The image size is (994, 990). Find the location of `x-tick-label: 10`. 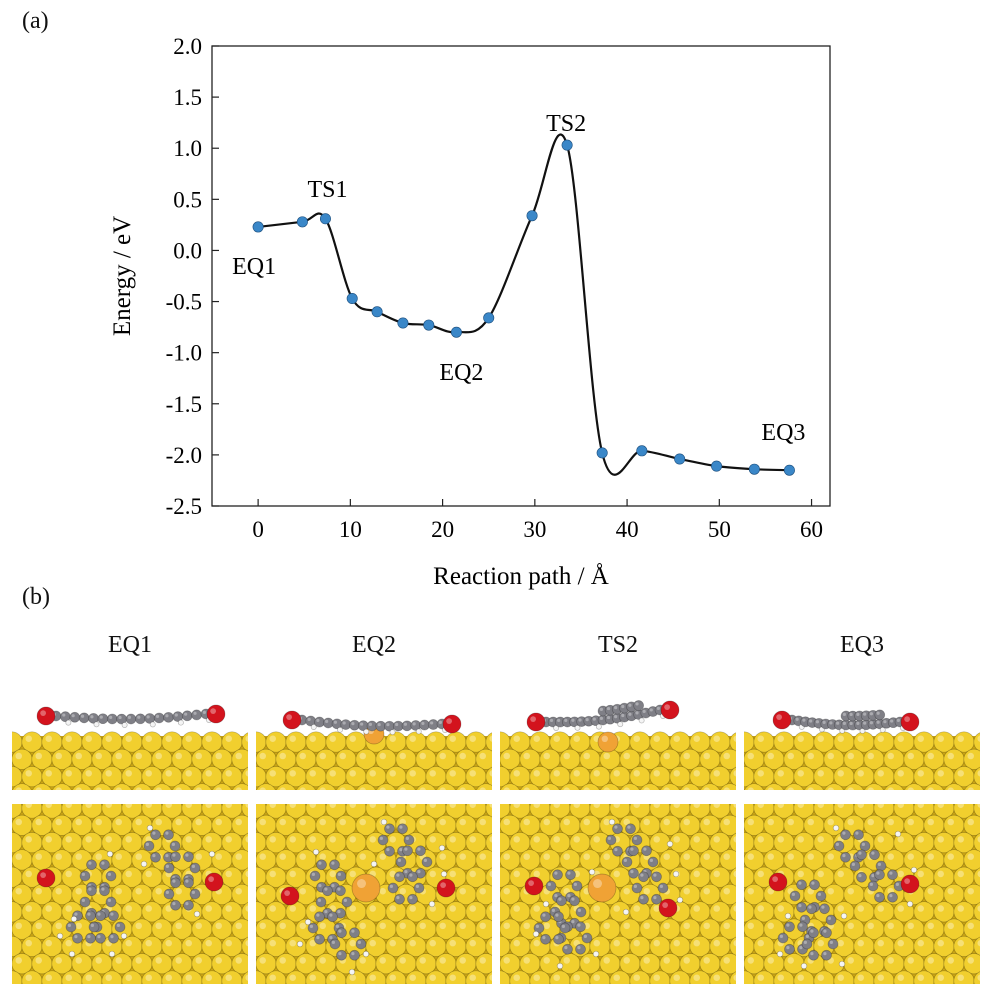

x-tick-label: 10 is located at coordinates (350, 529).